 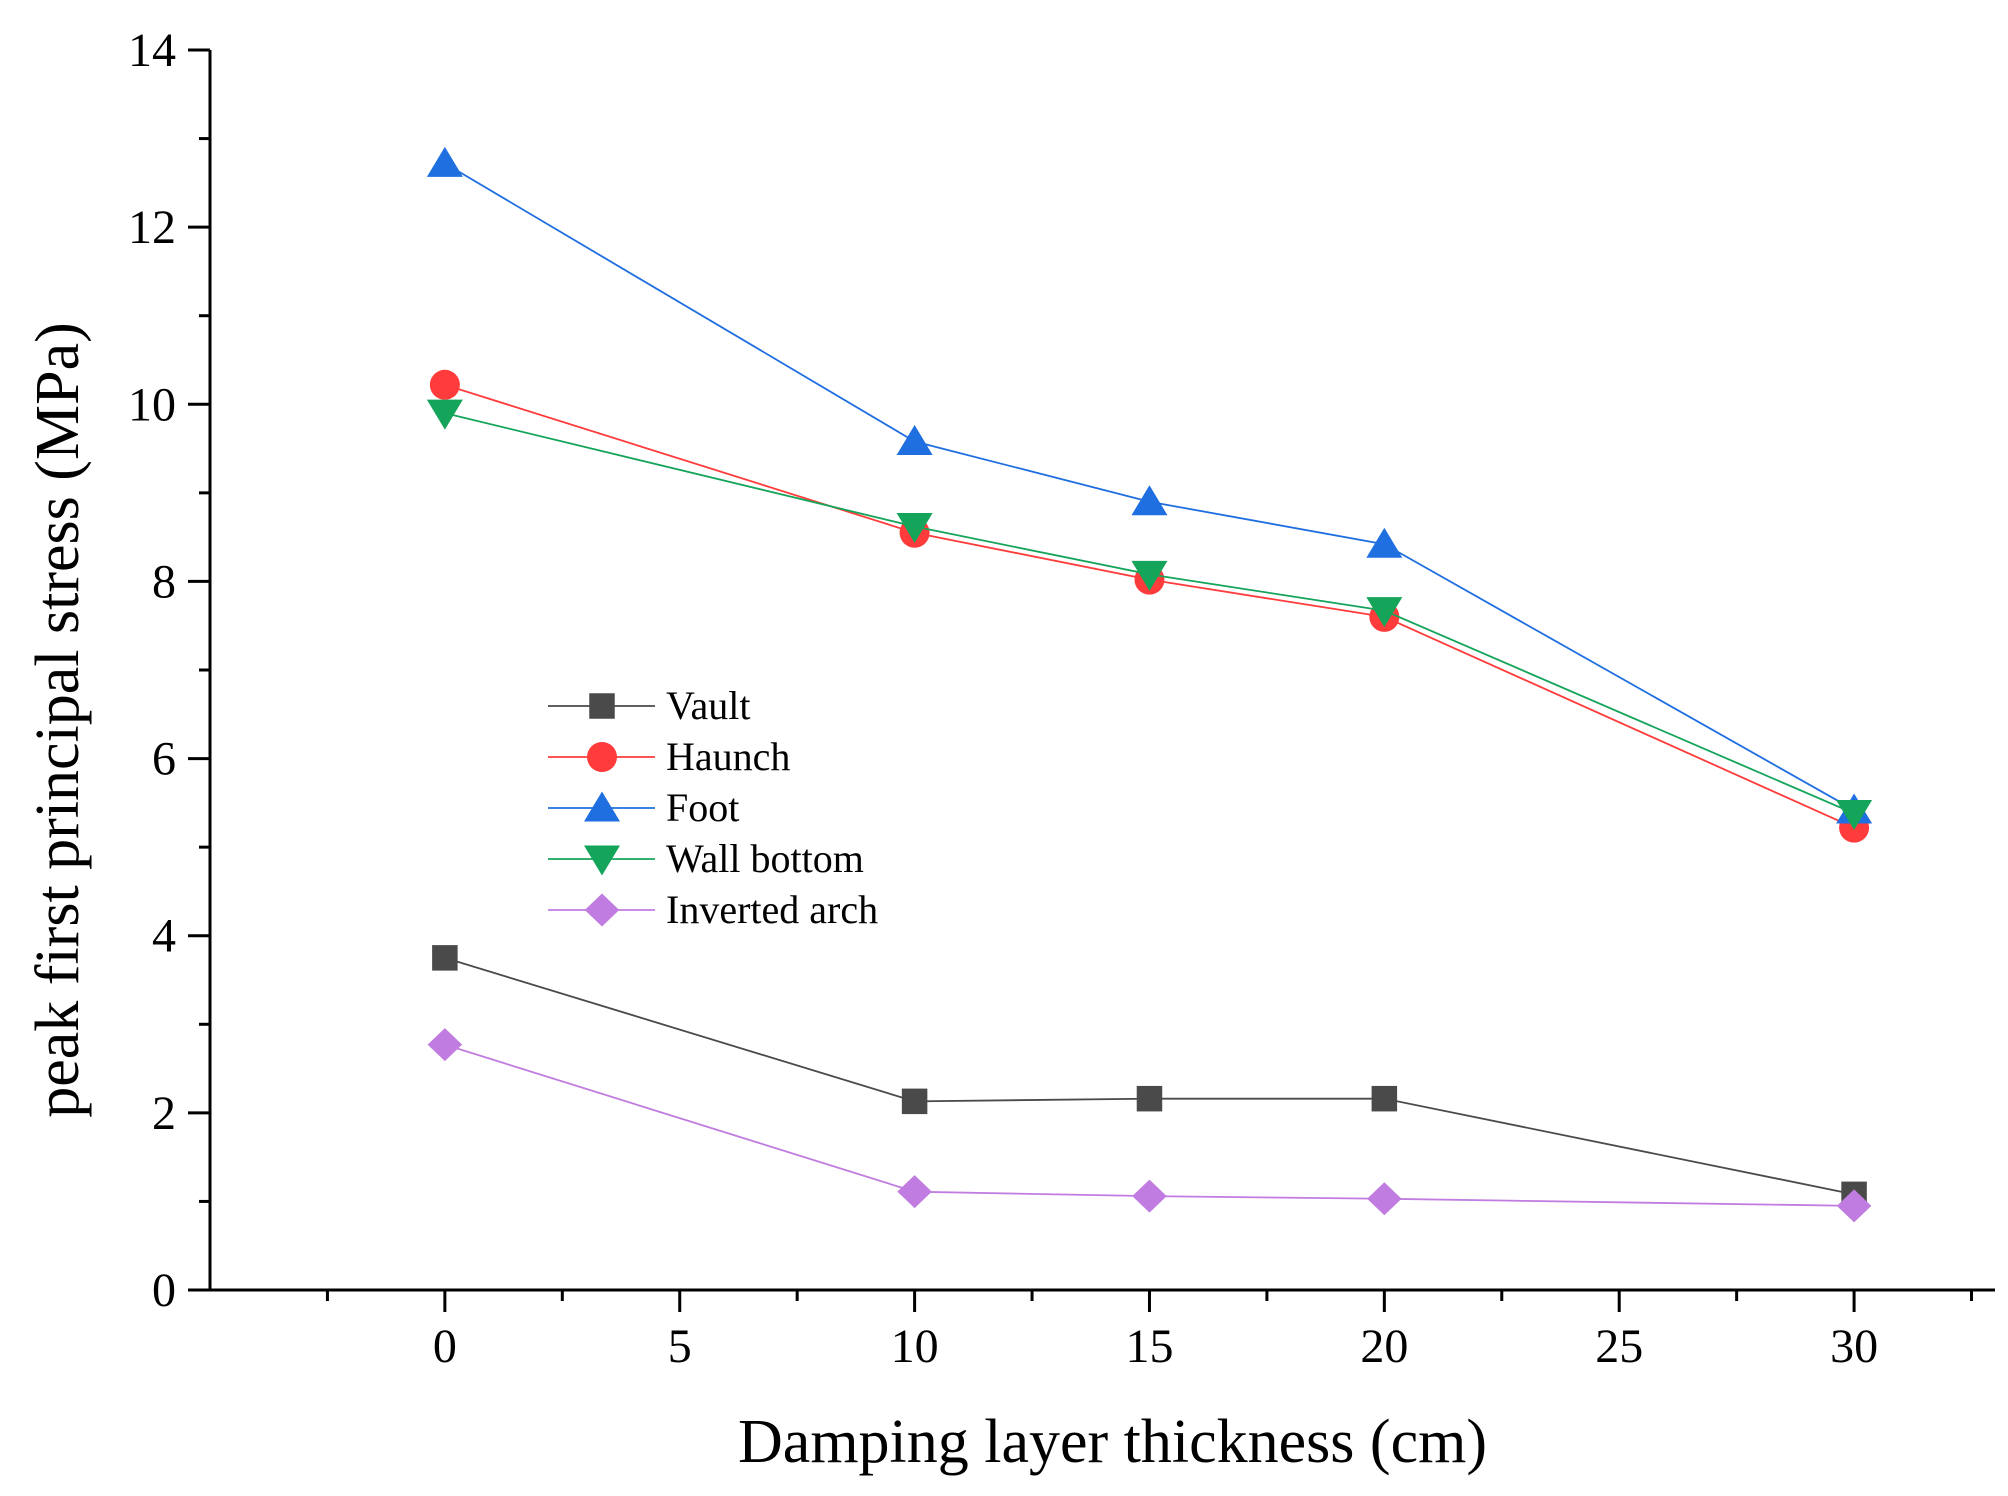 What do you see at coordinates (164, 936) in the screenshot?
I see `y-tick-label: 4` at bounding box center [164, 936].